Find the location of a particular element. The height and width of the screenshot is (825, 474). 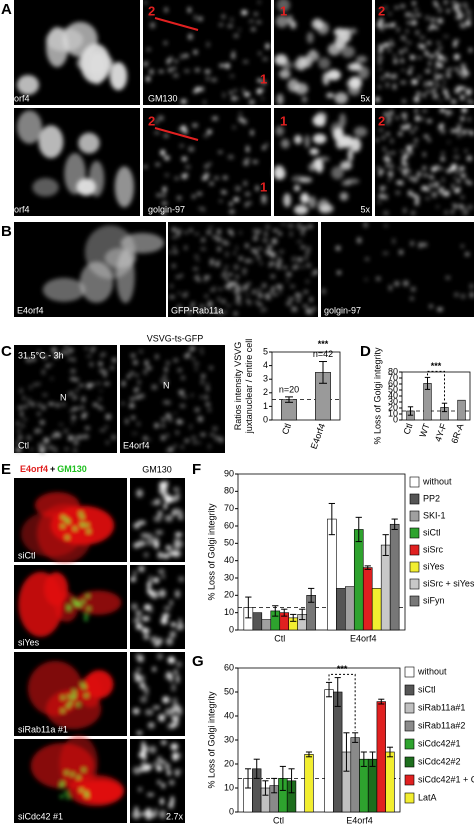

legend-label: SKI-1 is located at coordinates (434, 515).